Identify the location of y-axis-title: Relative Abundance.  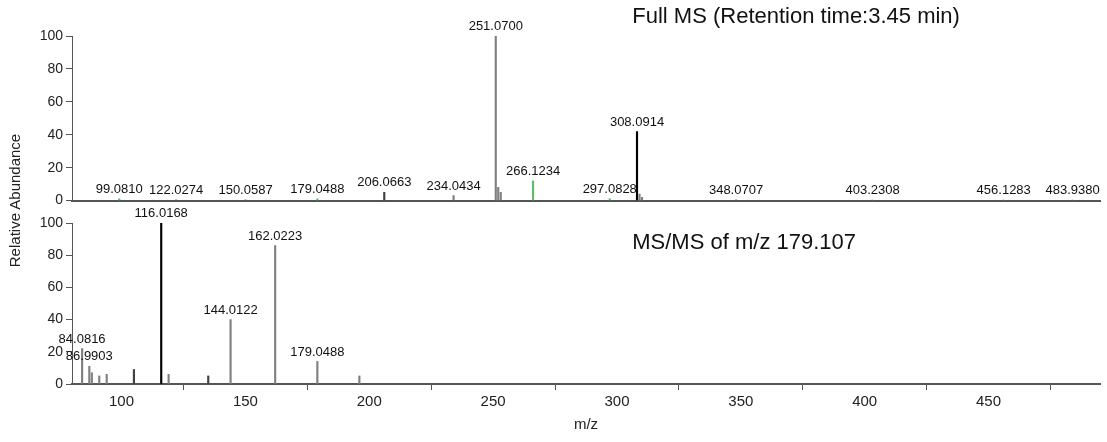
(15, 200).